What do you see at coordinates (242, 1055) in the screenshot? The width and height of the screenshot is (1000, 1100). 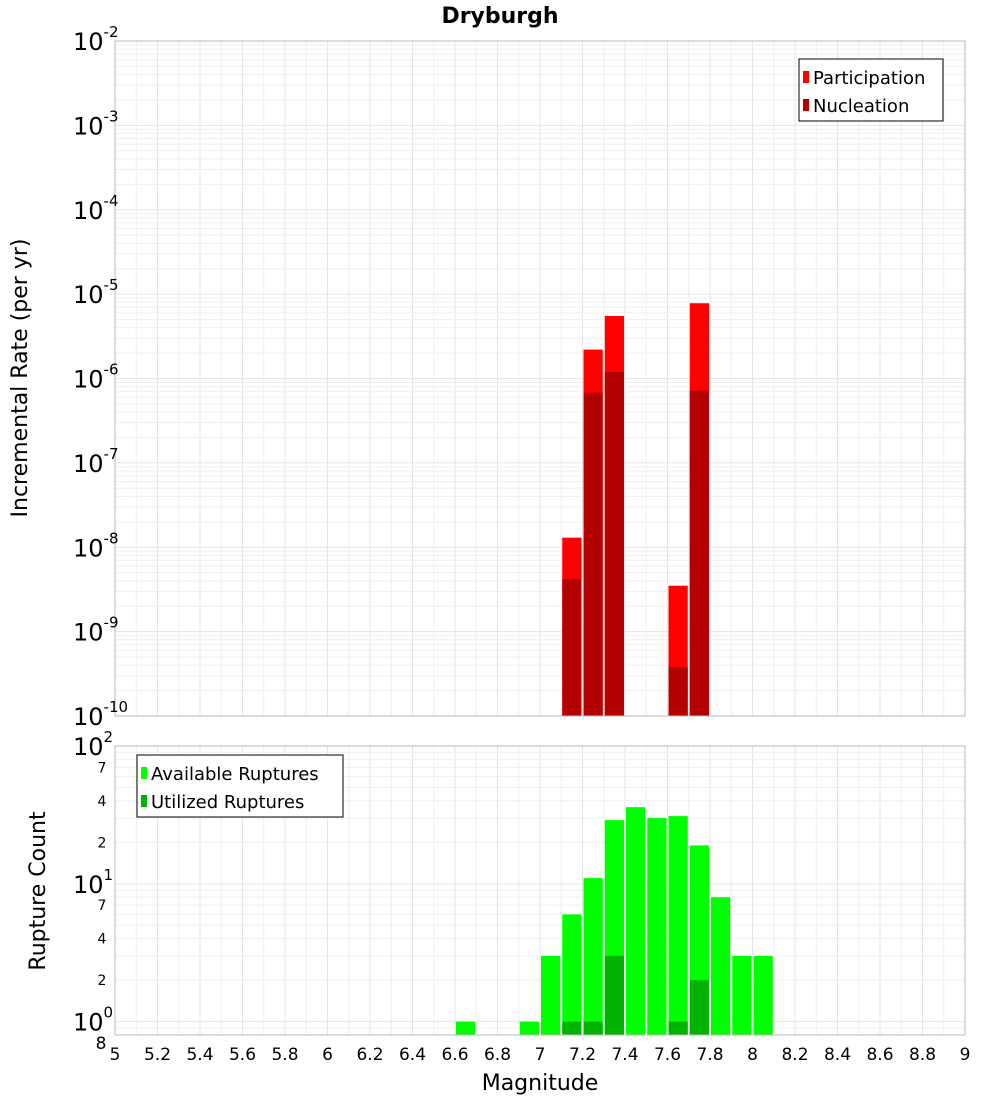 I see `x-tick-label: 5.6` at bounding box center [242, 1055].